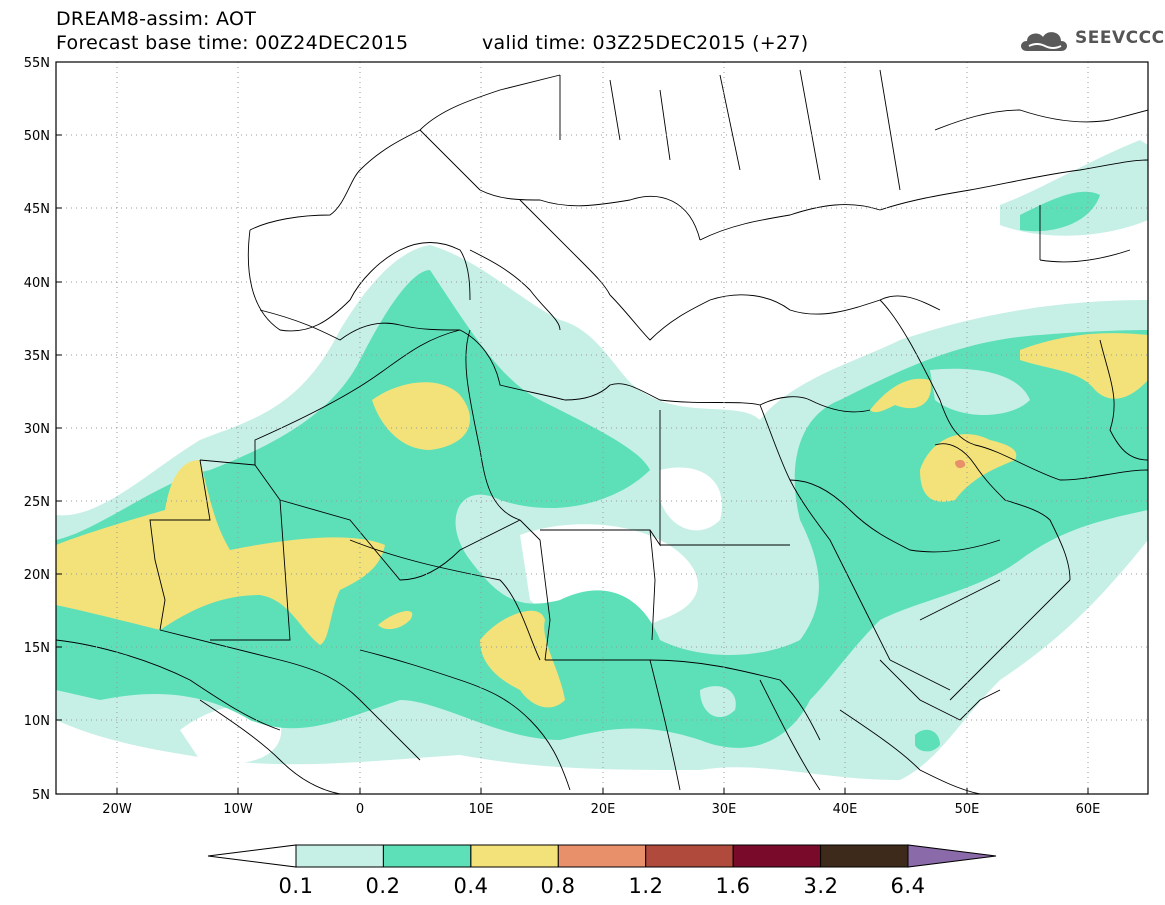 Image resolution: width=1165 pixels, height=905 pixels. What do you see at coordinates (37, 502) in the screenshot?
I see `lat-label: 25N` at bounding box center [37, 502].